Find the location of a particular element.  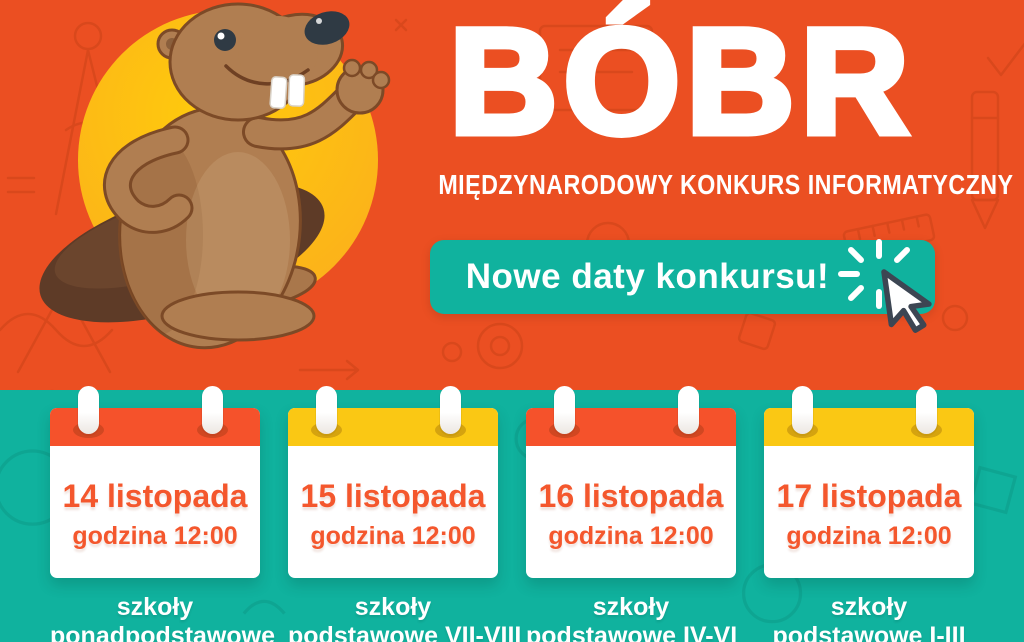

contest-date: 17 listopada is located at coordinates (869, 495).